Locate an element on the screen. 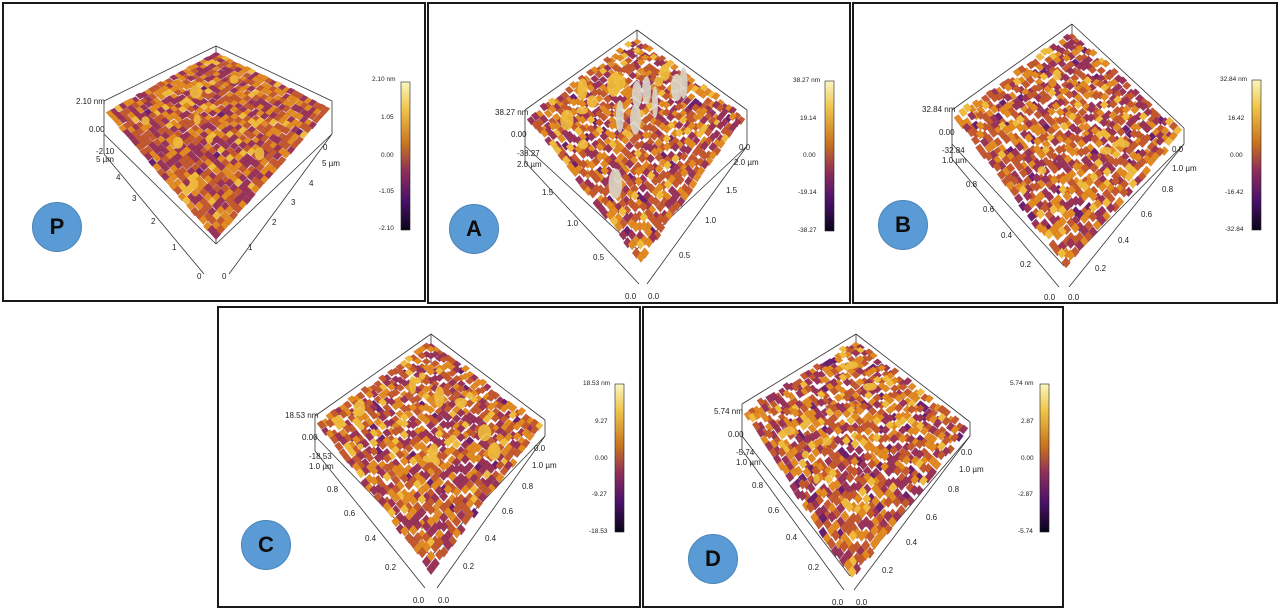  axis-unit-left: 1.0 µm is located at coordinates (748, 462).